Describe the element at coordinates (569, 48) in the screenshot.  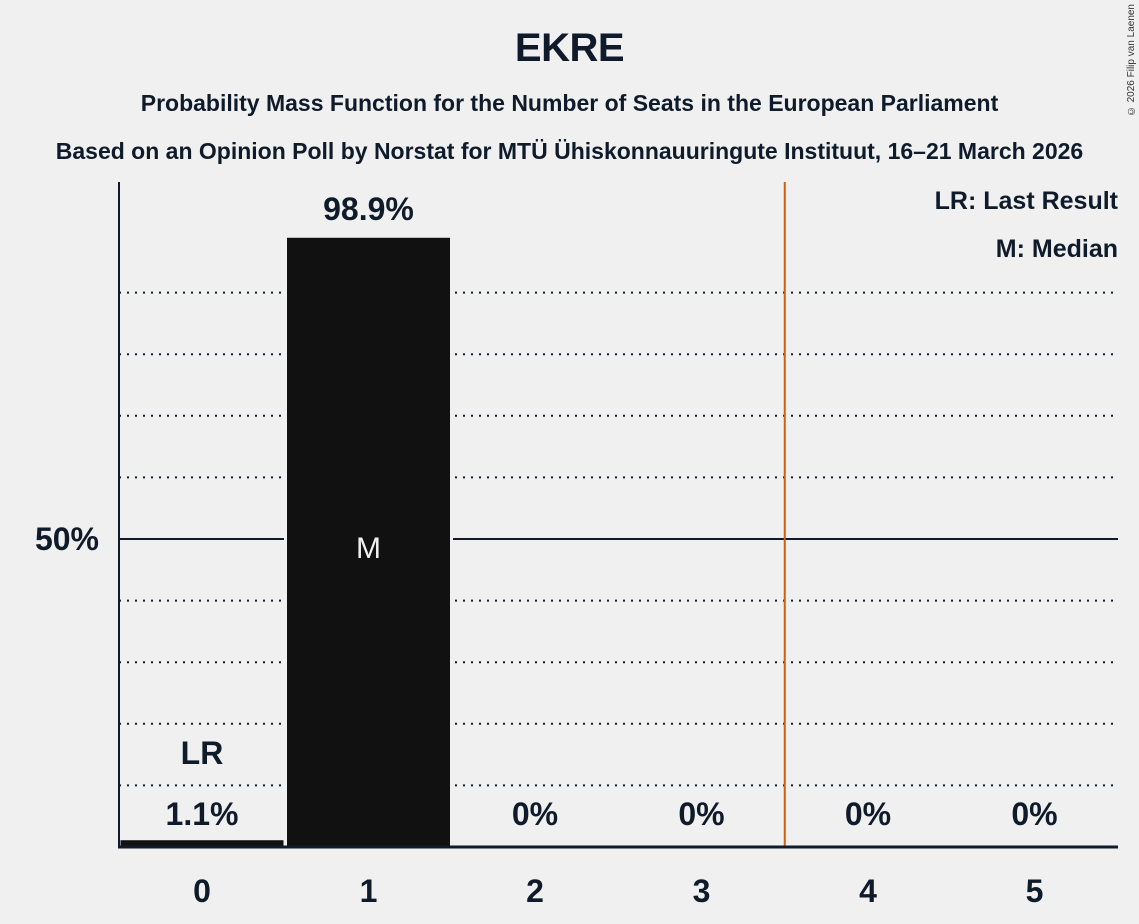
I see `chart-title: EKRE` at that location.